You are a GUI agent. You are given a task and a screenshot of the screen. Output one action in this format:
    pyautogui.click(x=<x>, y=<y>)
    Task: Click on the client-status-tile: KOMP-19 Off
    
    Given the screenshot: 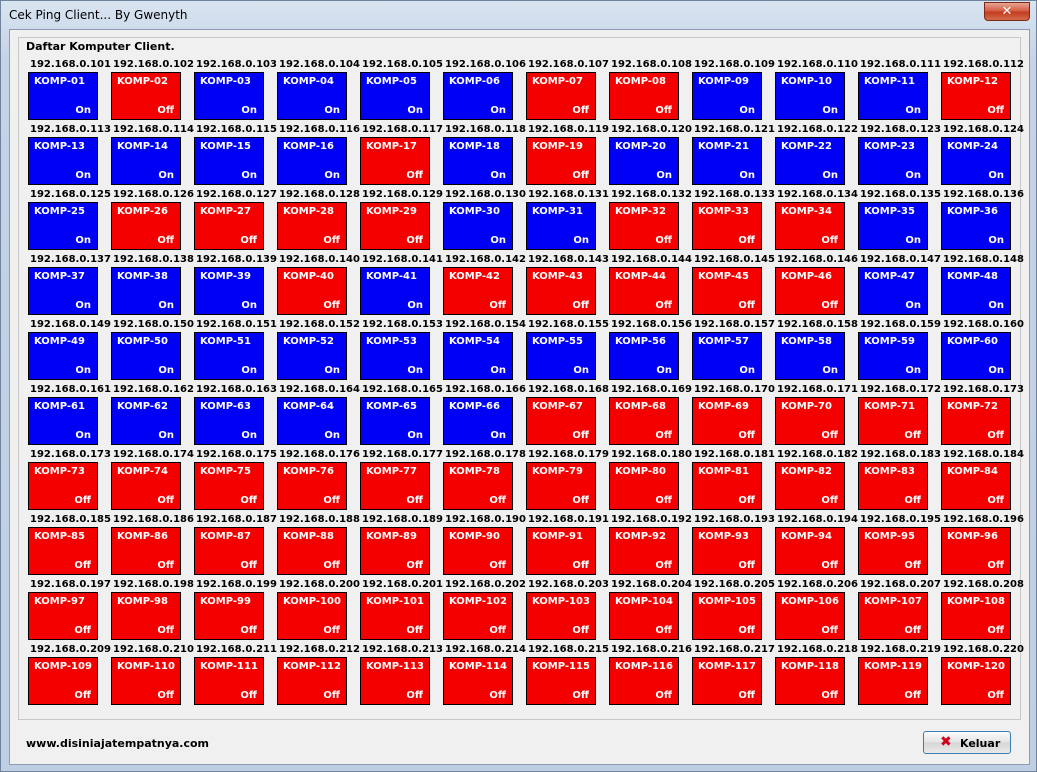 What is the action you would take?
    pyautogui.click(x=561, y=161)
    